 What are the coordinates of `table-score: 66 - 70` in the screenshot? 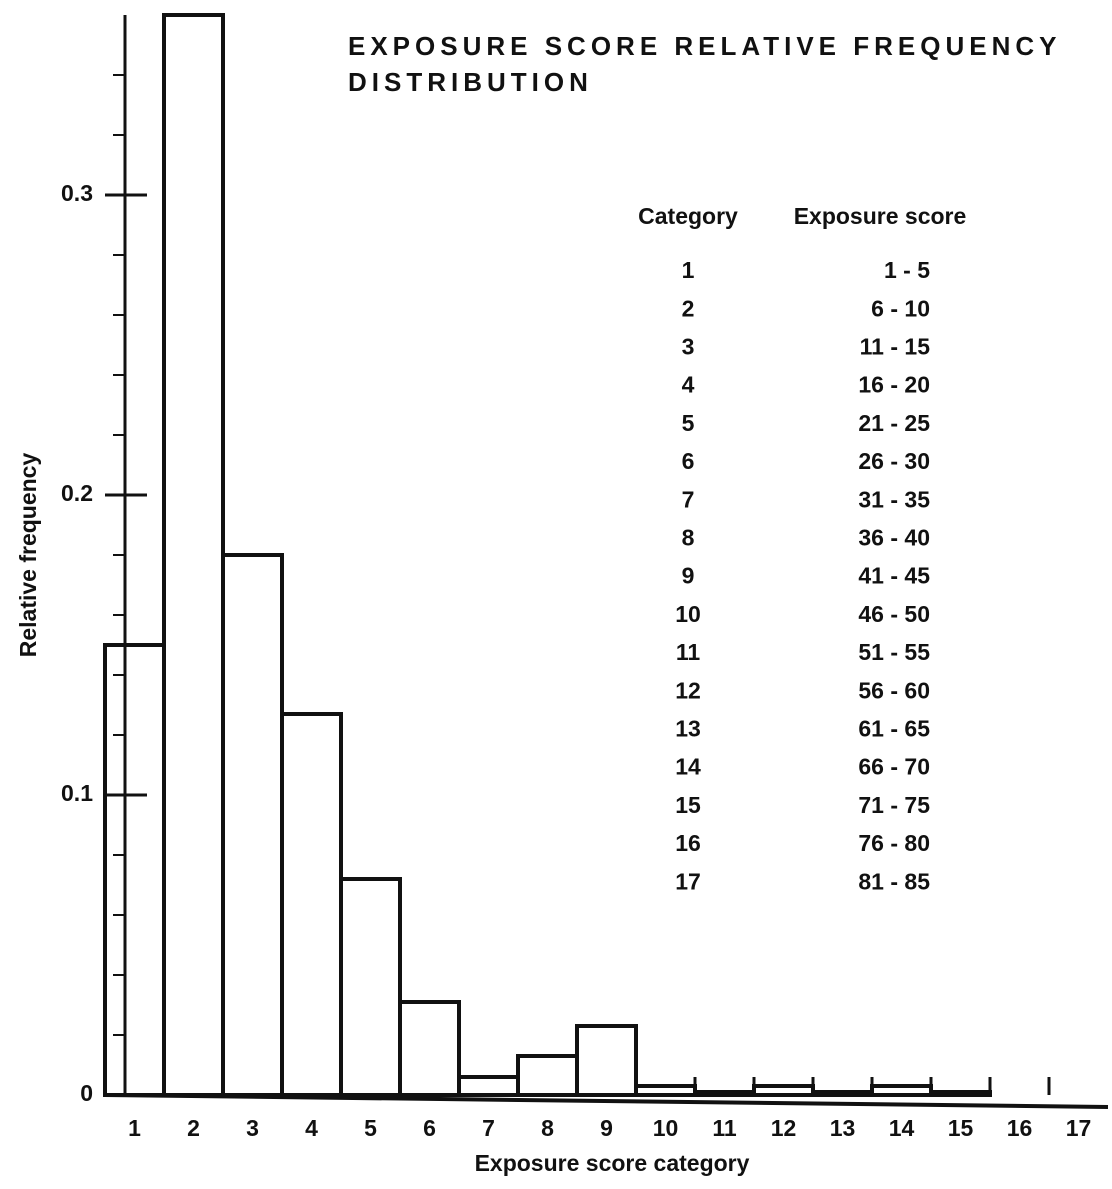 It's located at (894, 767).